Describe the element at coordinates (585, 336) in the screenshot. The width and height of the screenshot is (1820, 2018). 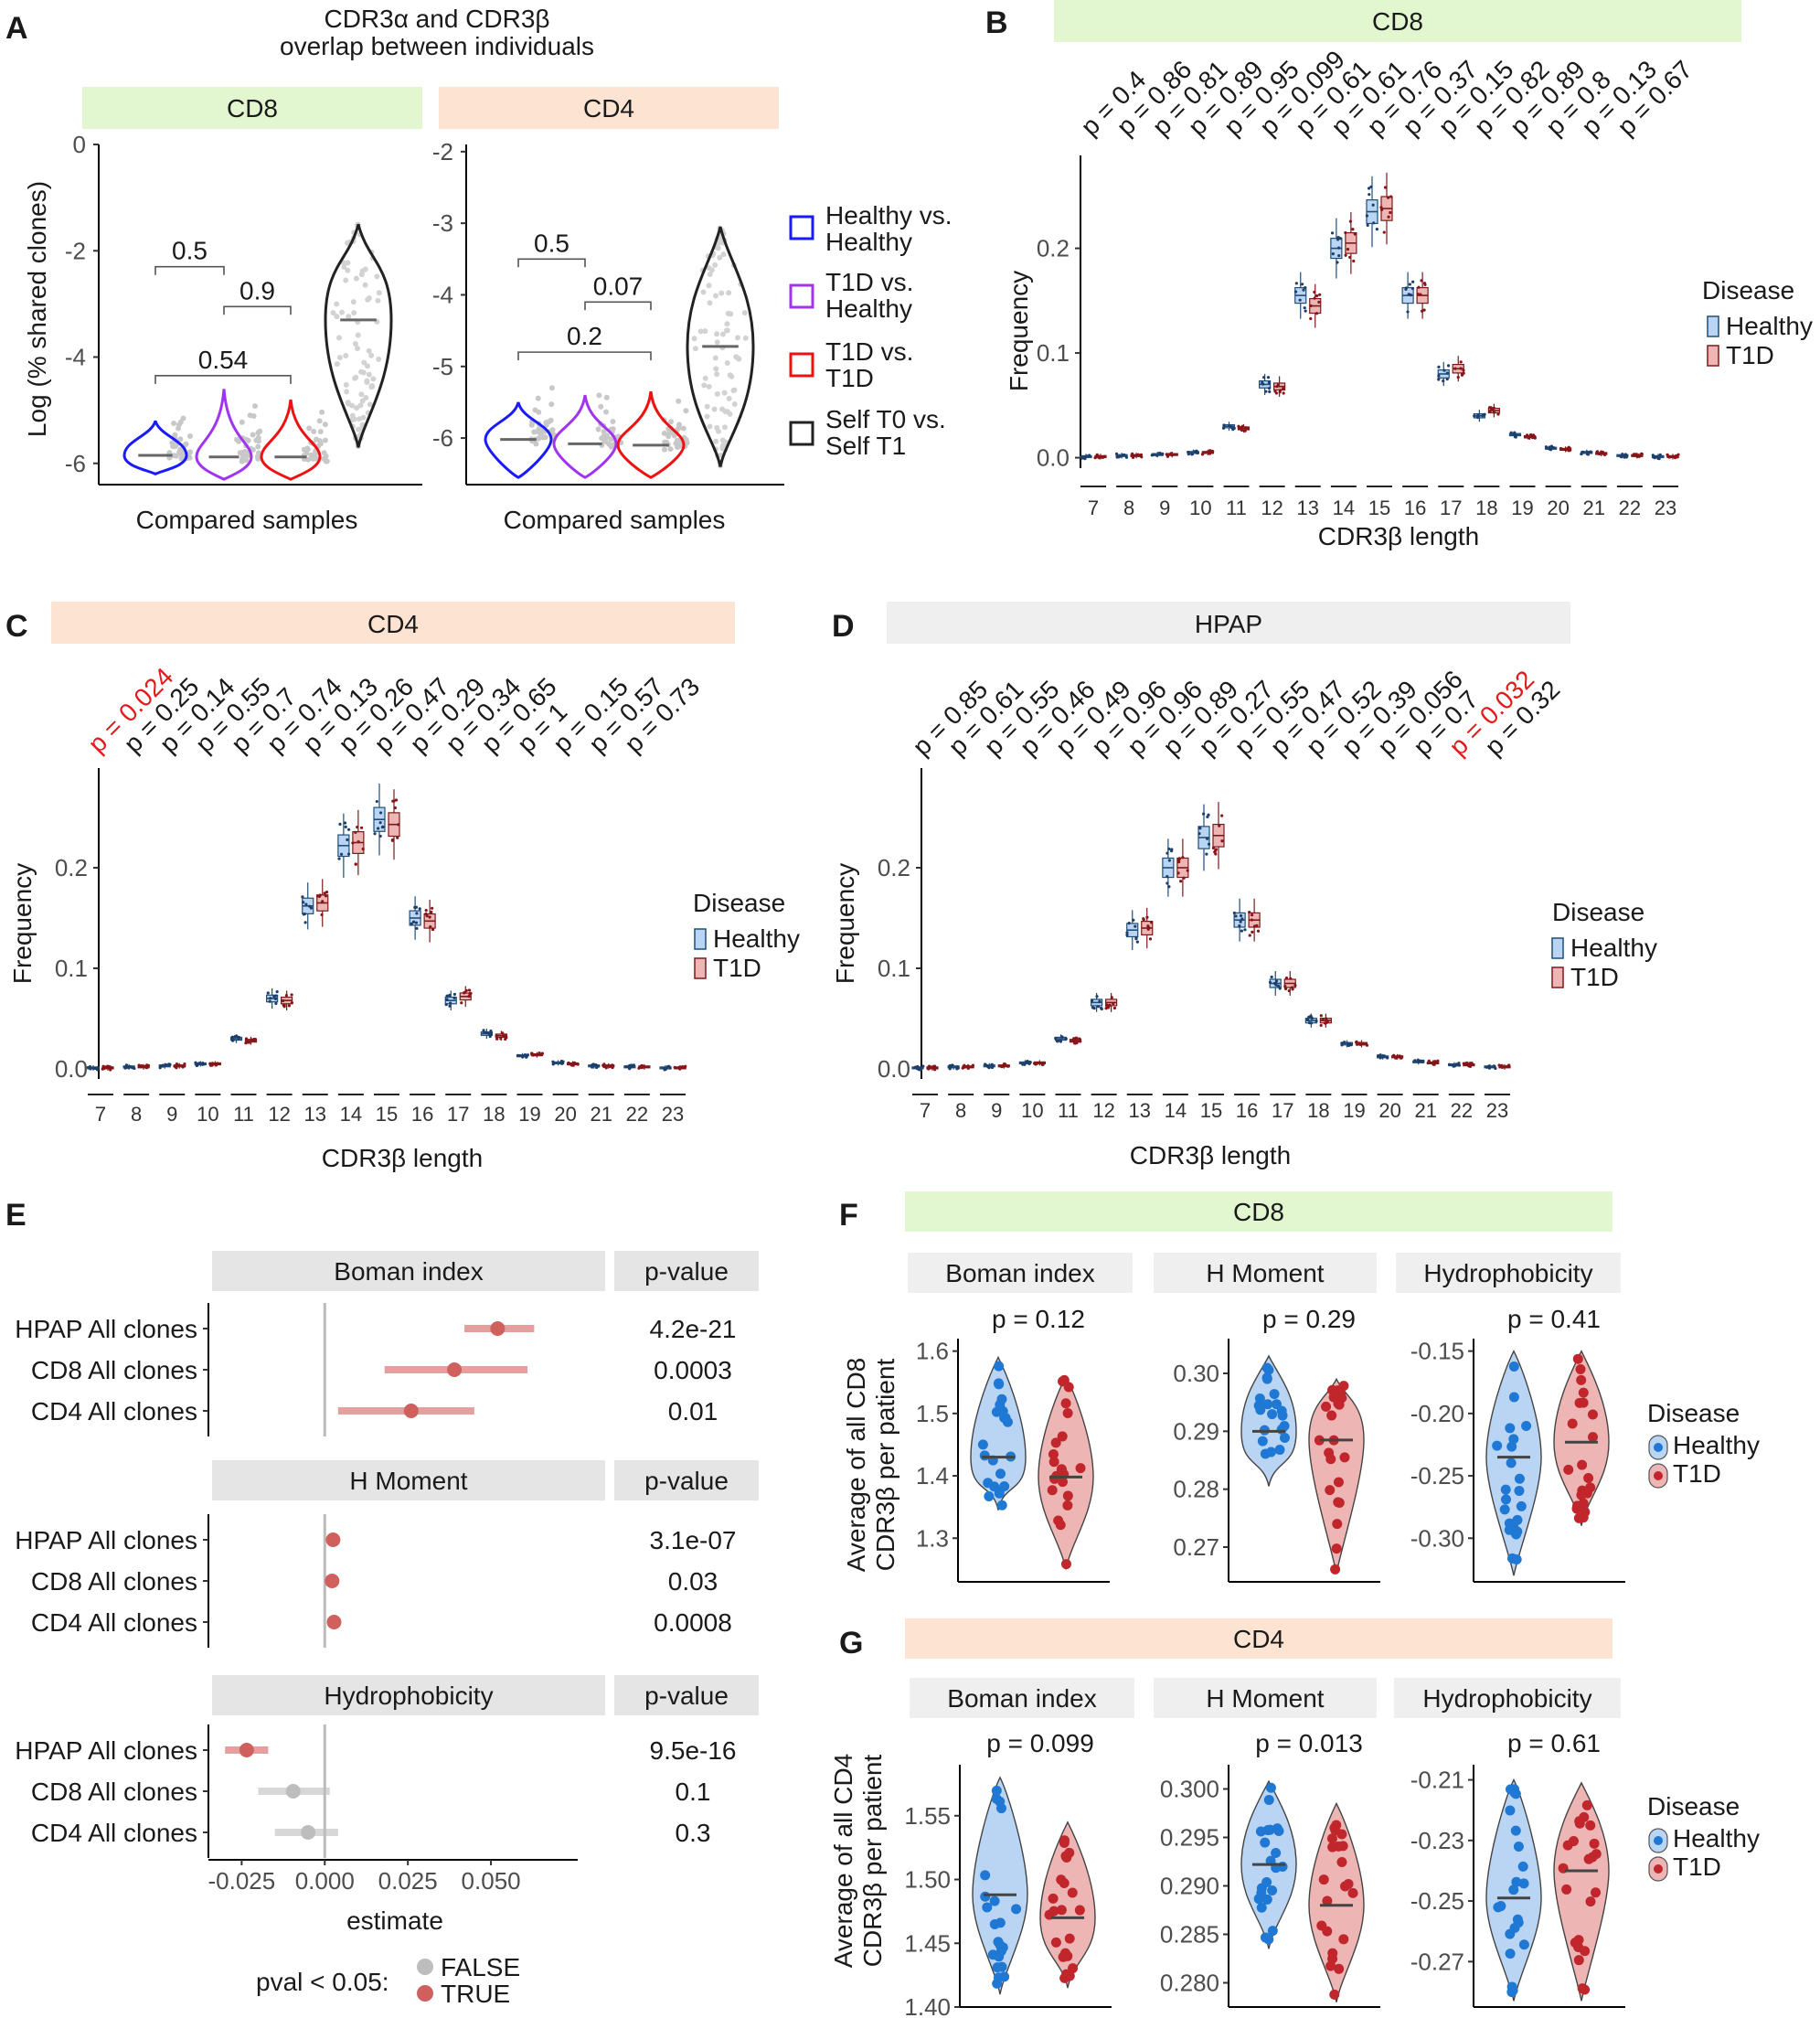
I see `bracket-p-value: 0.2` at that location.